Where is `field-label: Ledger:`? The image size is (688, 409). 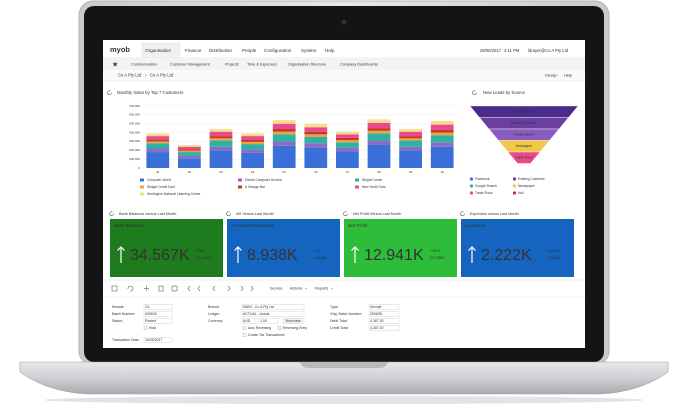 field-label: Ledger: is located at coordinates (214, 314).